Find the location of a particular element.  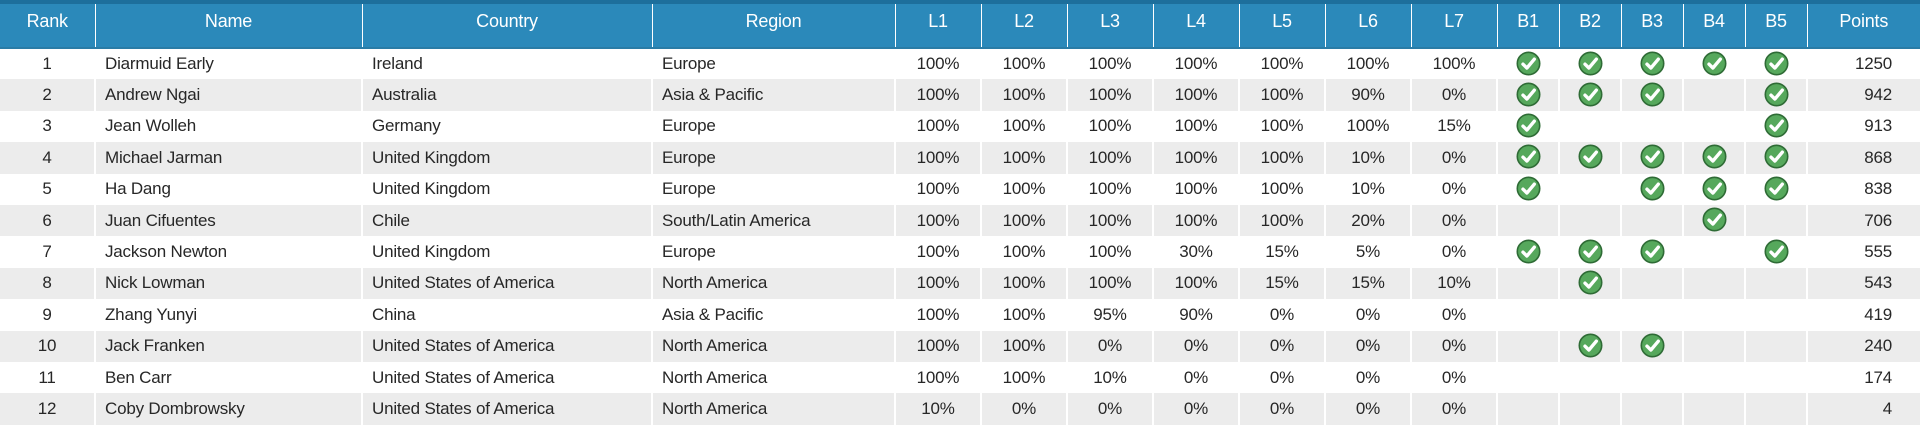

points-cell: 913 is located at coordinates (1863, 126).